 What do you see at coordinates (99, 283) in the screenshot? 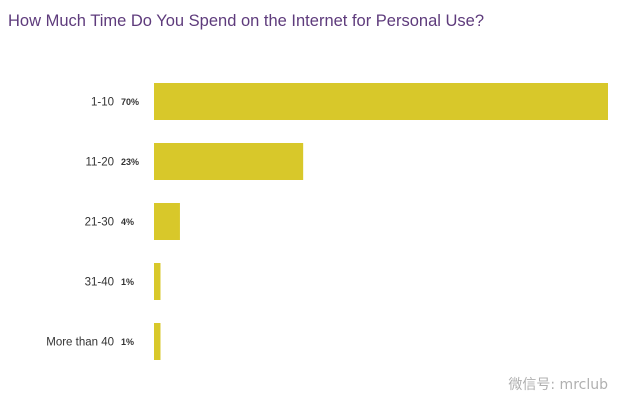
I see `category-label: 31-40` at bounding box center [99, 283].